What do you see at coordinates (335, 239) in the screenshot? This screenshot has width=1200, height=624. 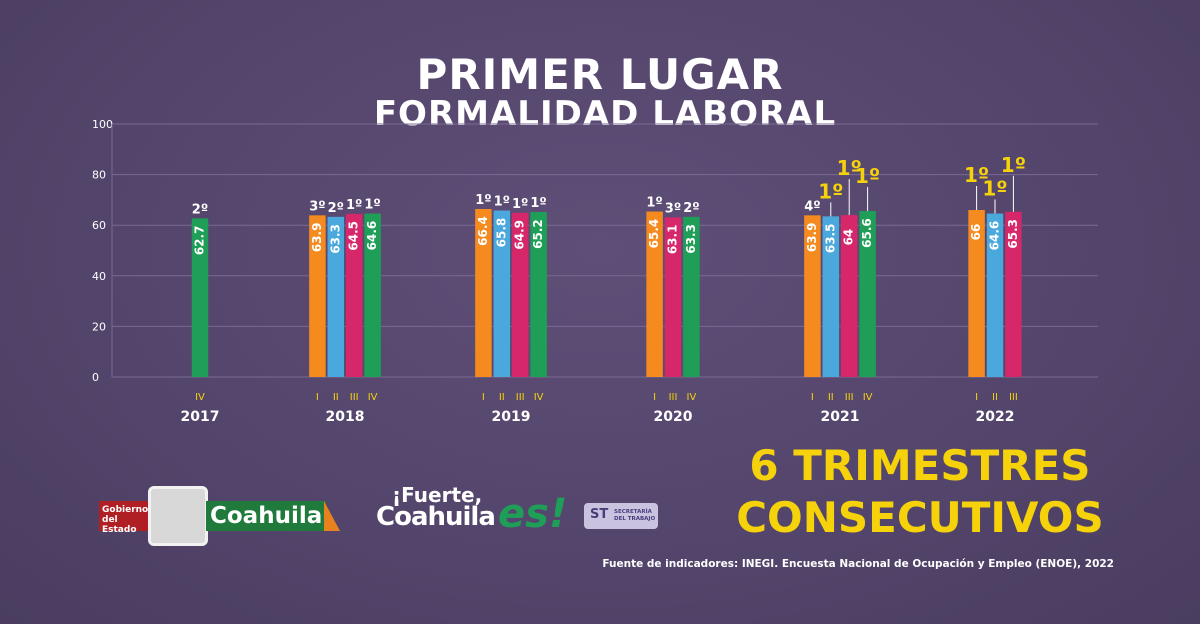 I see `bar-value-label: 63.3` at bounding box center [335, 239].